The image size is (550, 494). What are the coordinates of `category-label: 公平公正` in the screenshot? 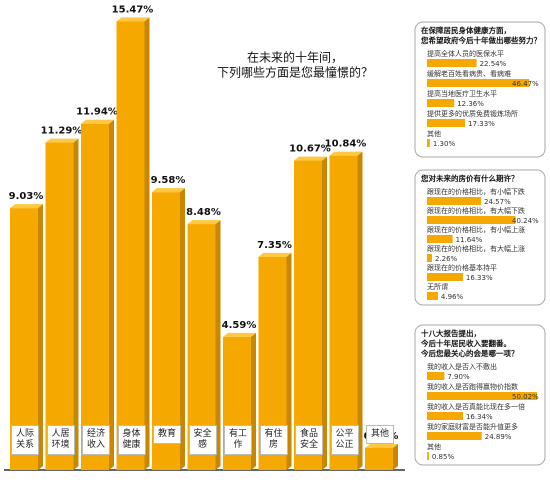 It's located at (344, 440).